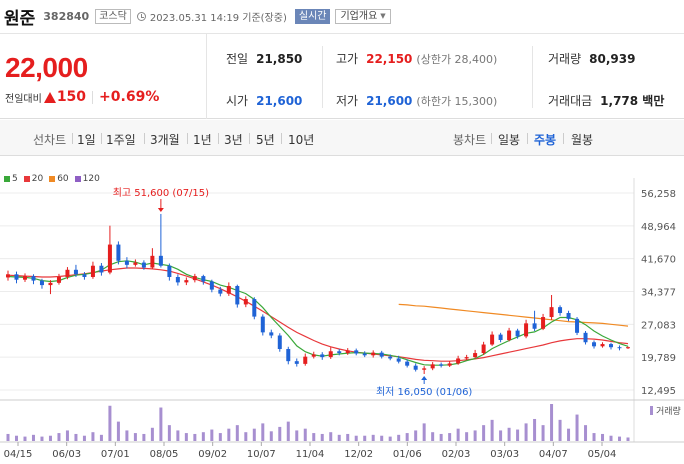  Describe the element at coordinates (301, 140) in the screenshot. I see `period-10y: 10년` at that location.